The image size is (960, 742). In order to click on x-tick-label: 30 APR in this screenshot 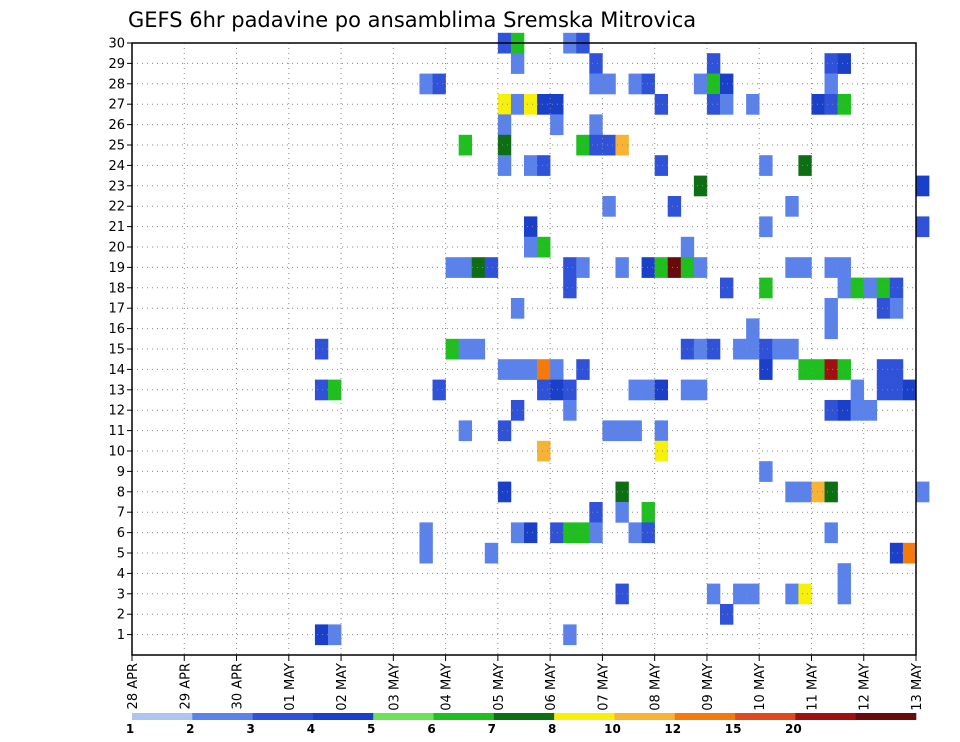, I will do `click(238, 686)`.